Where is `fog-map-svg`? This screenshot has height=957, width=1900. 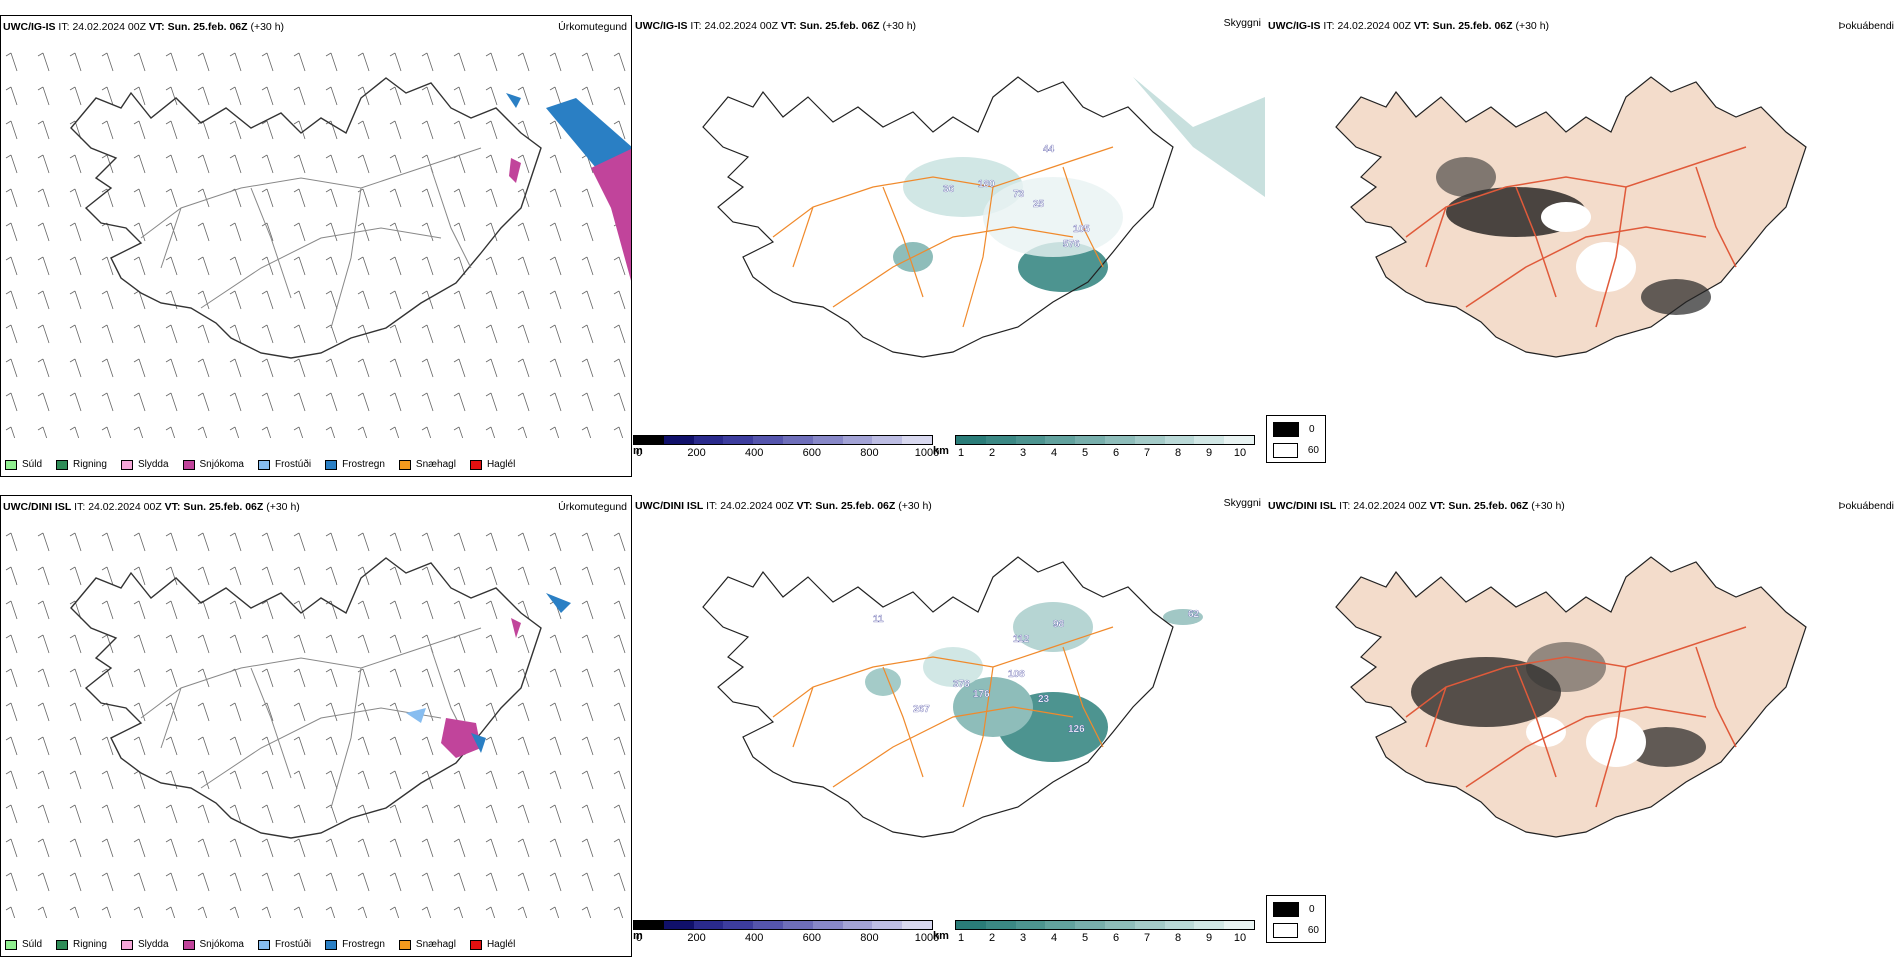
fog-map-svg is located at coordinates (1571, 217).